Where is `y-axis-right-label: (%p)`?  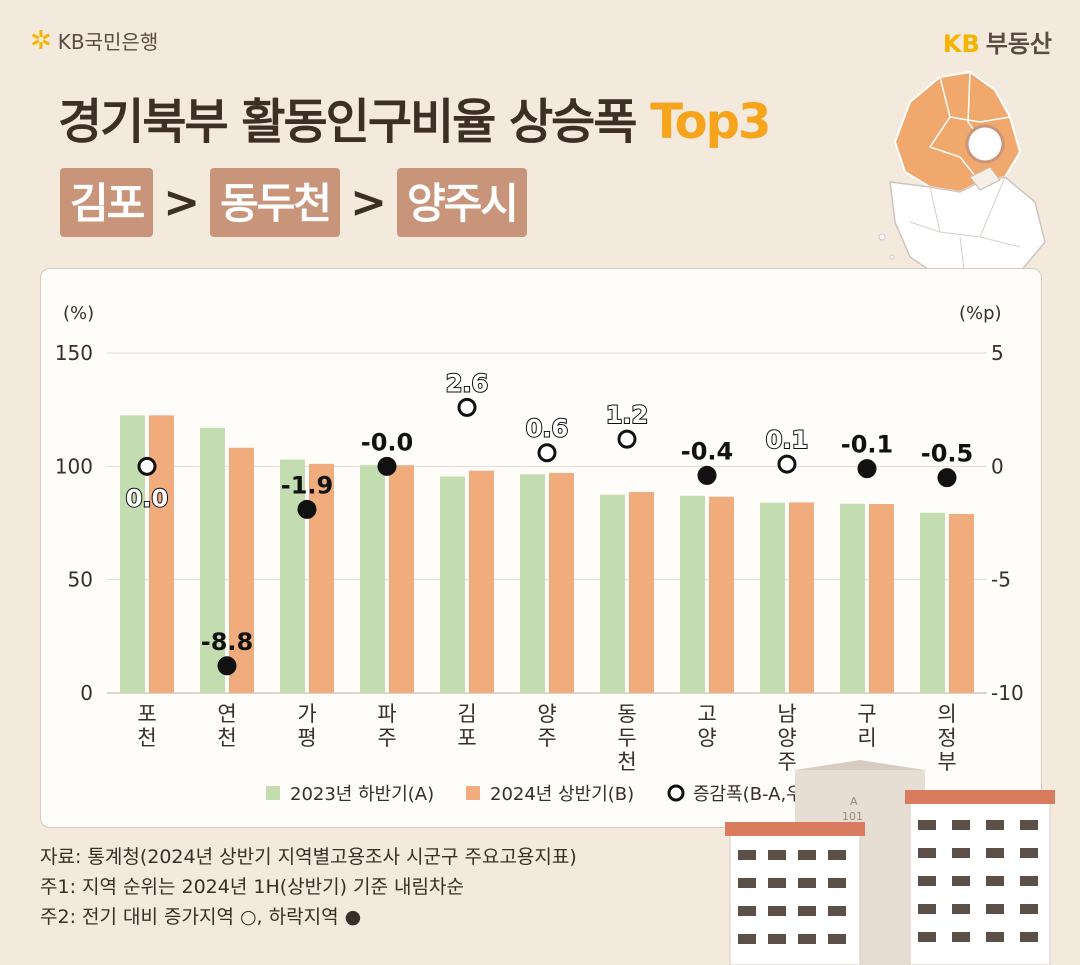
y-axis-right-label: (%p) is located at coordinates (980, 313).